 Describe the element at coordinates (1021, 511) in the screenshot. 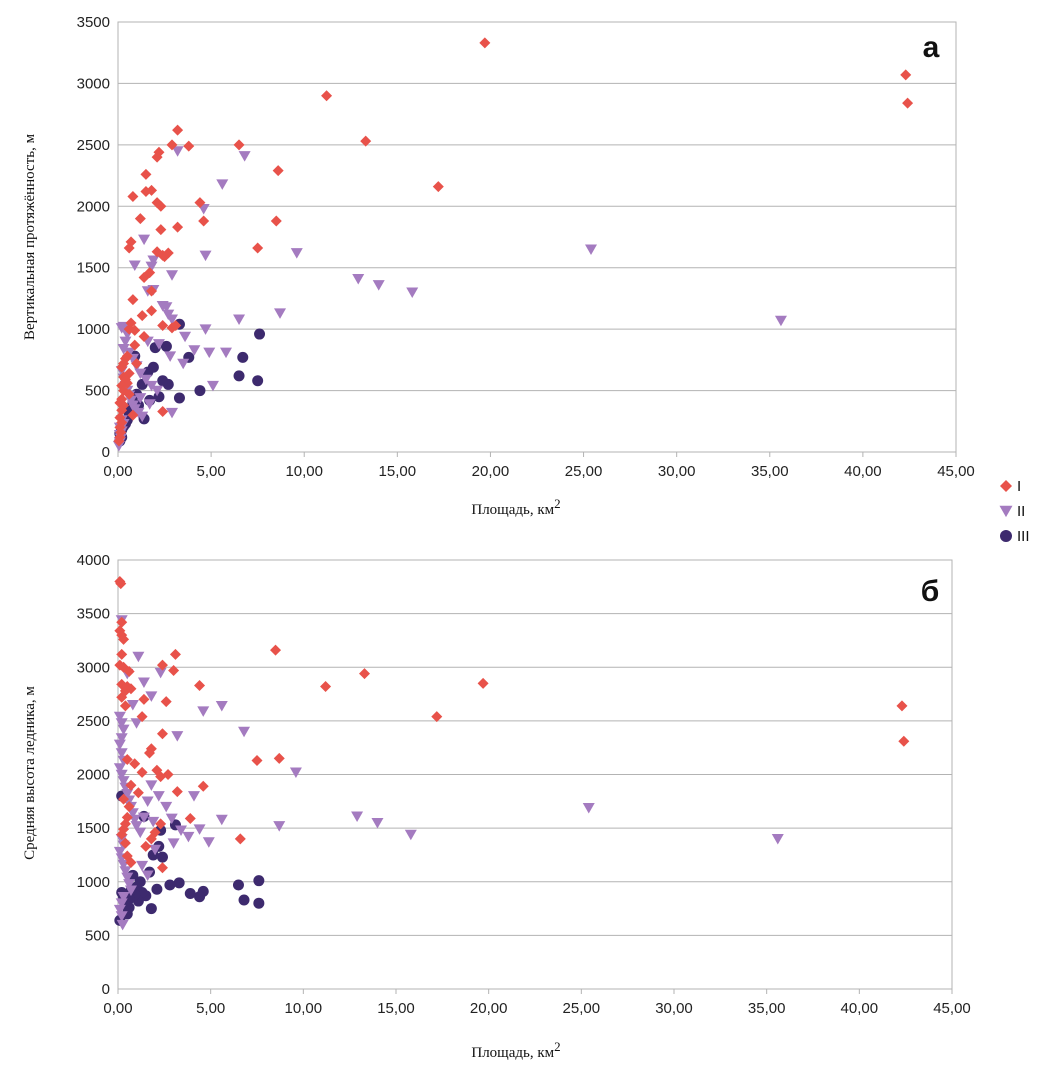

I see `legend-label-II: II` at that location.